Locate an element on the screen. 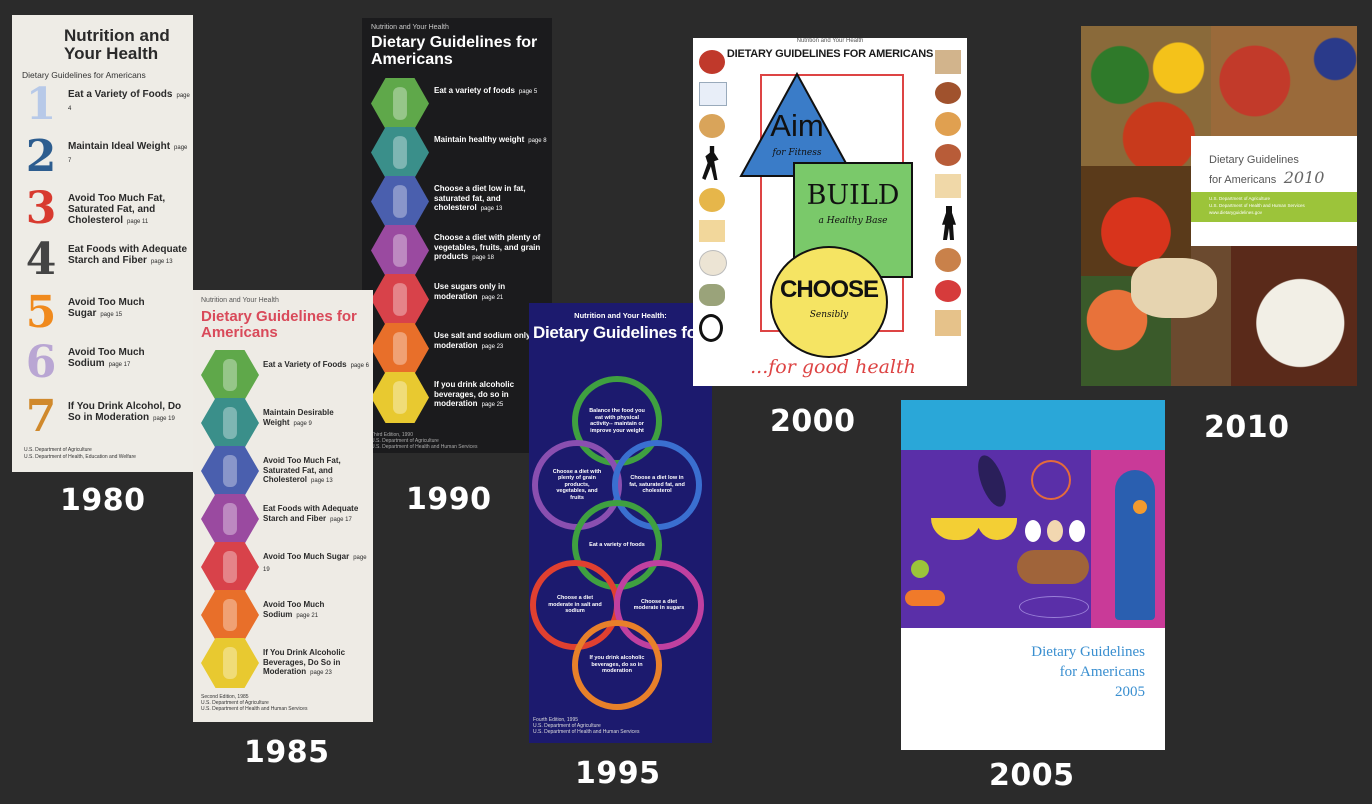 This screenshot has height=804, width=1372. year-label-2005: 2005 is located at coordinates (1032, 775).